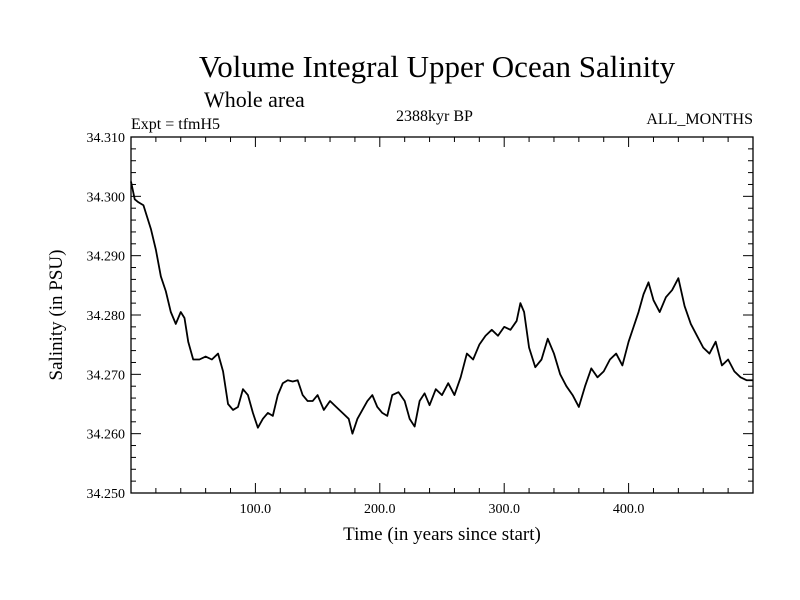 This screenshot has width=800, height=600. What do you see at coordinates (437, 66) in the screenshot?
I see `chart-title: Volume Integral Upper Ocean Salinity` at bounding box center [437, 66].